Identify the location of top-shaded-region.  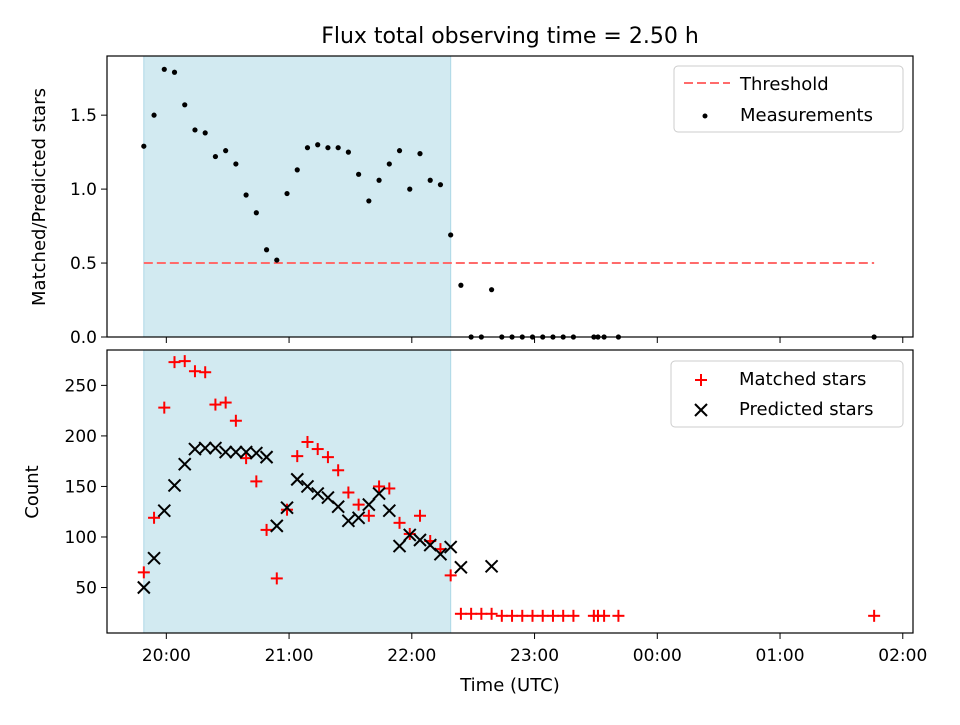
(297, 196).